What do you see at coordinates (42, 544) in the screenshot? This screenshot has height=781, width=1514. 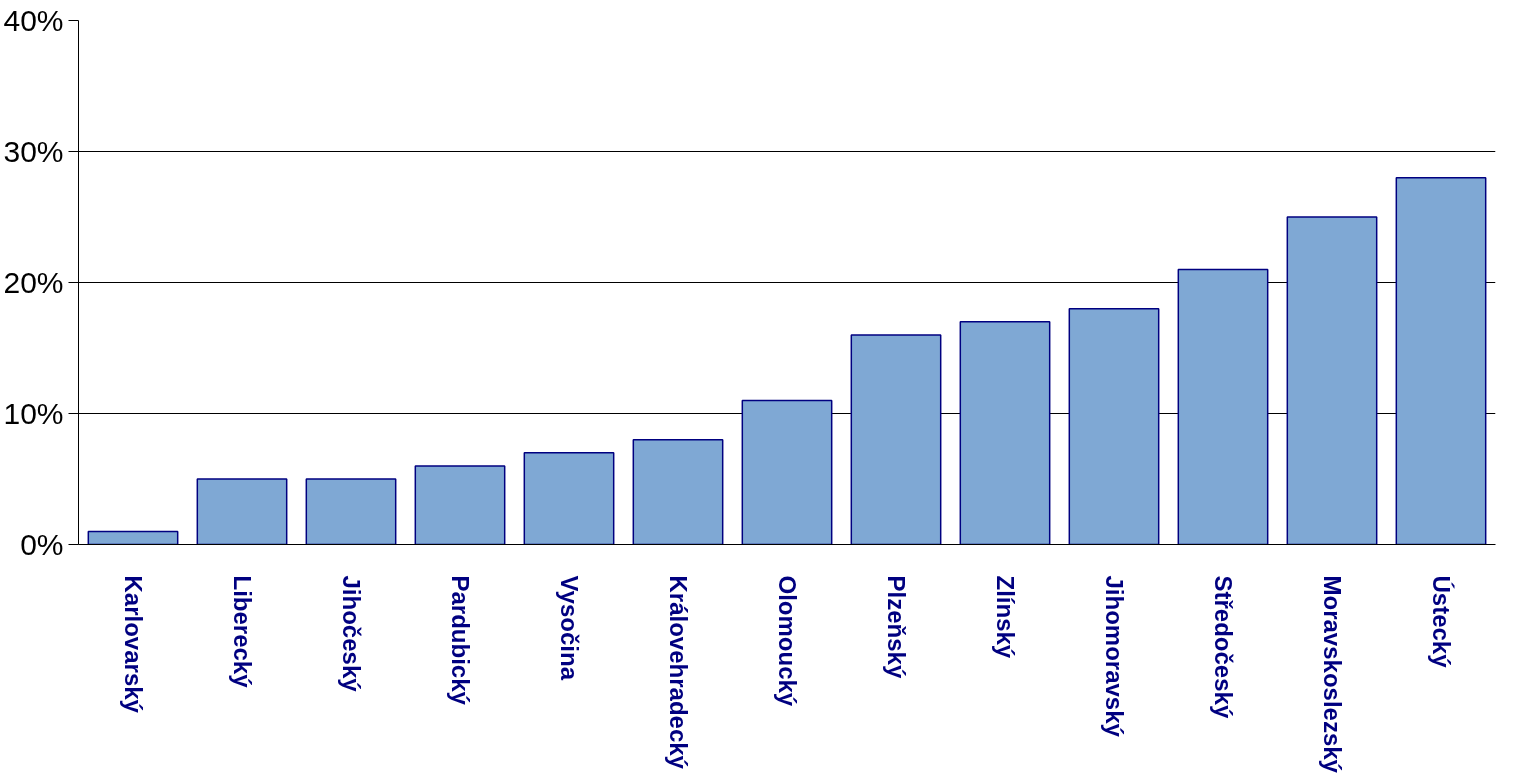 I see `y-tick-label: 0%` at bounding box center [42, 544].